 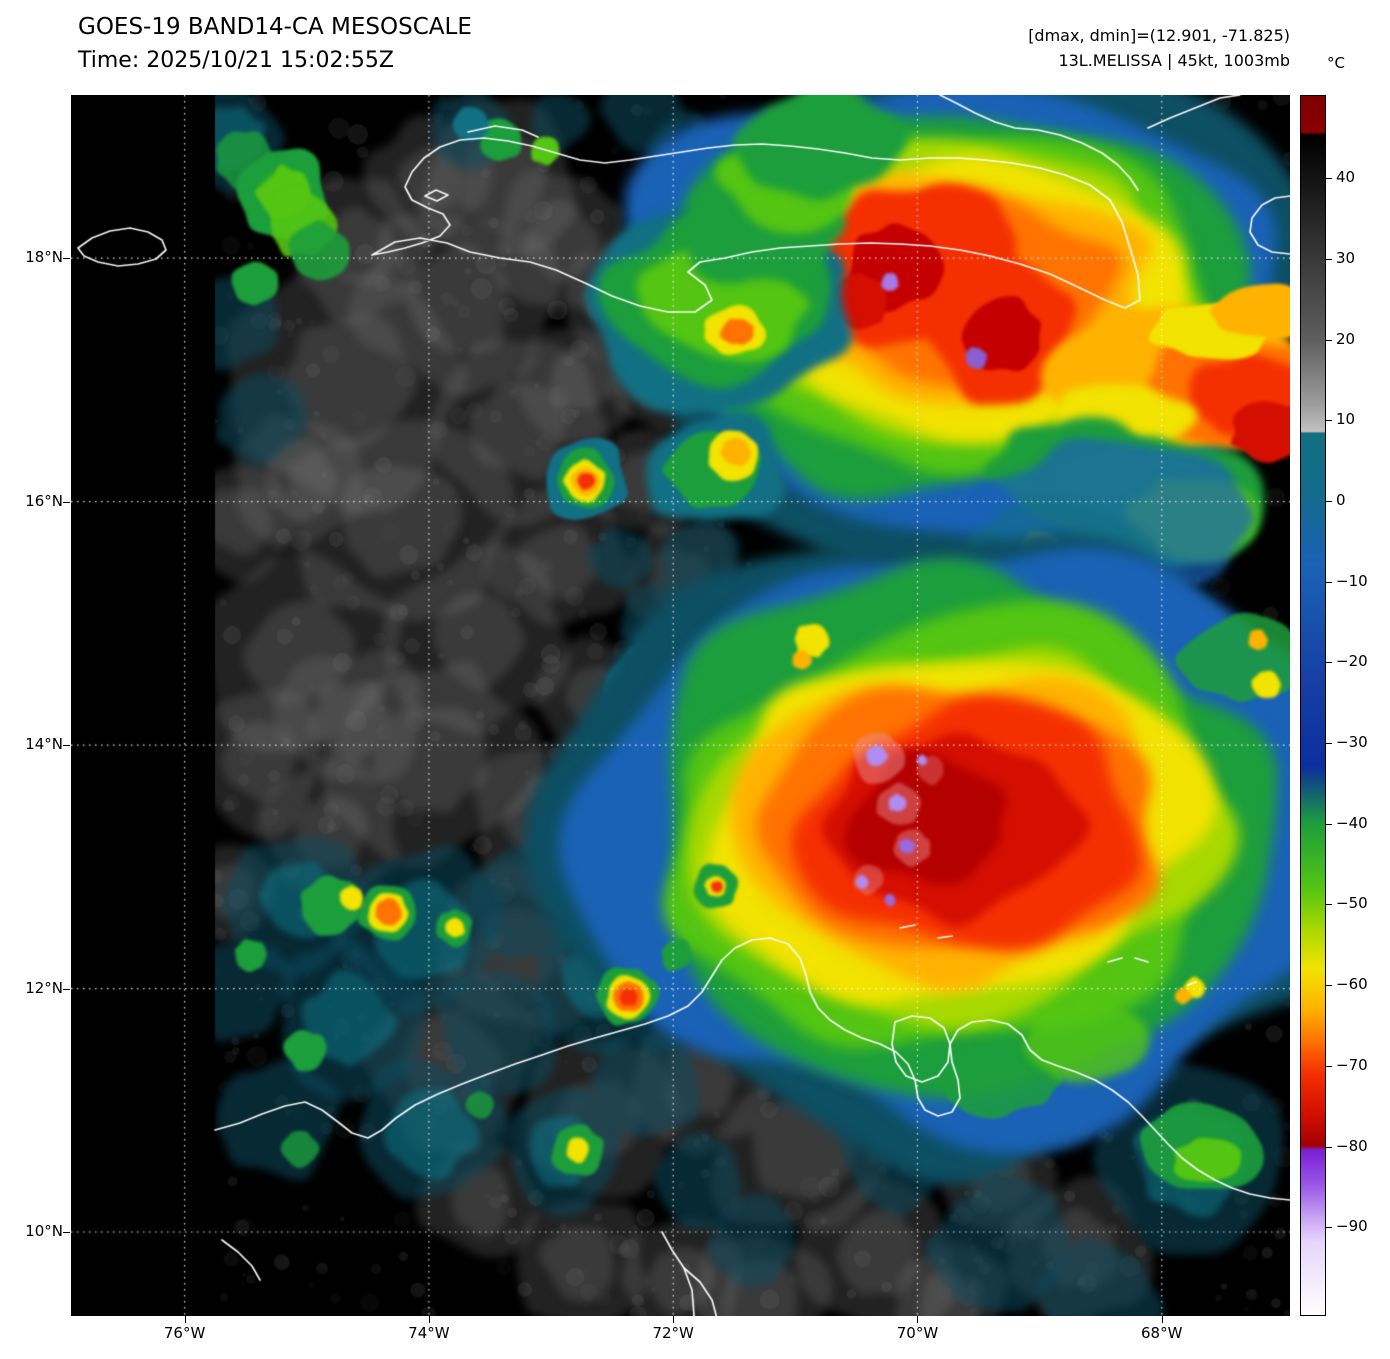 I want to click on colorbar-tick-label: 40, so click(x=1346, y=177).